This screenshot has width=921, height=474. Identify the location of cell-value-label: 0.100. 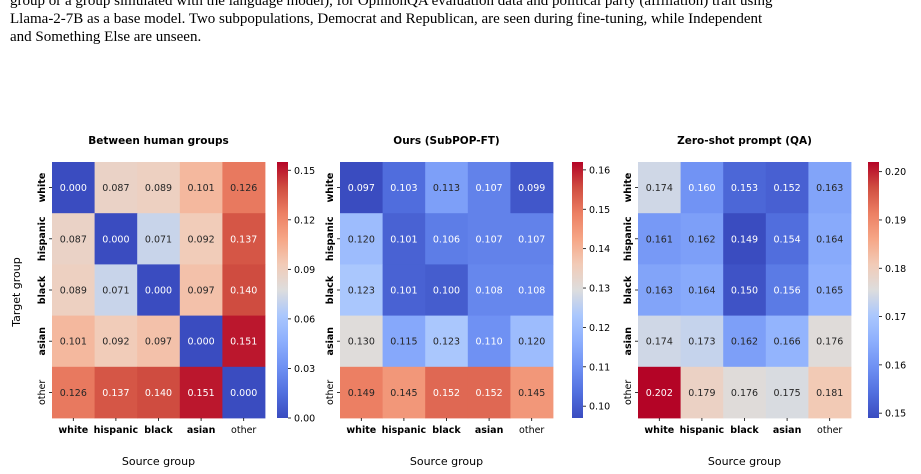
(446, 291).